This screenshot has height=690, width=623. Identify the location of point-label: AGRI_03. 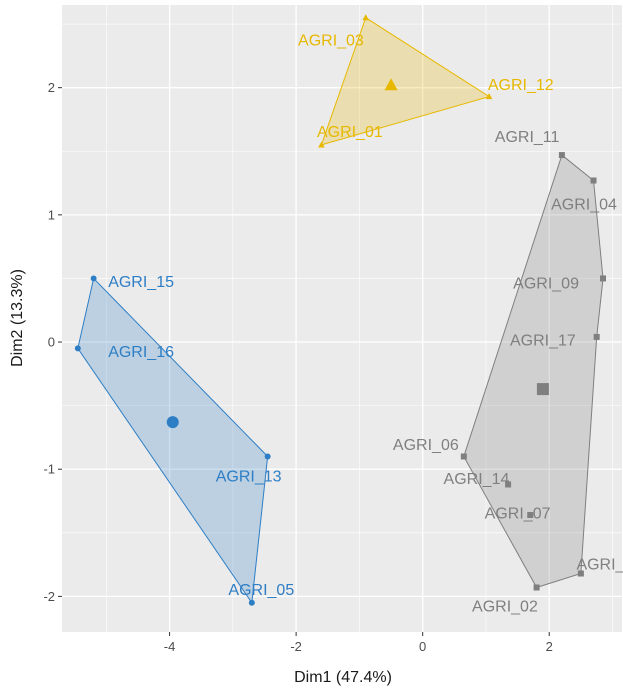
(331, 40).